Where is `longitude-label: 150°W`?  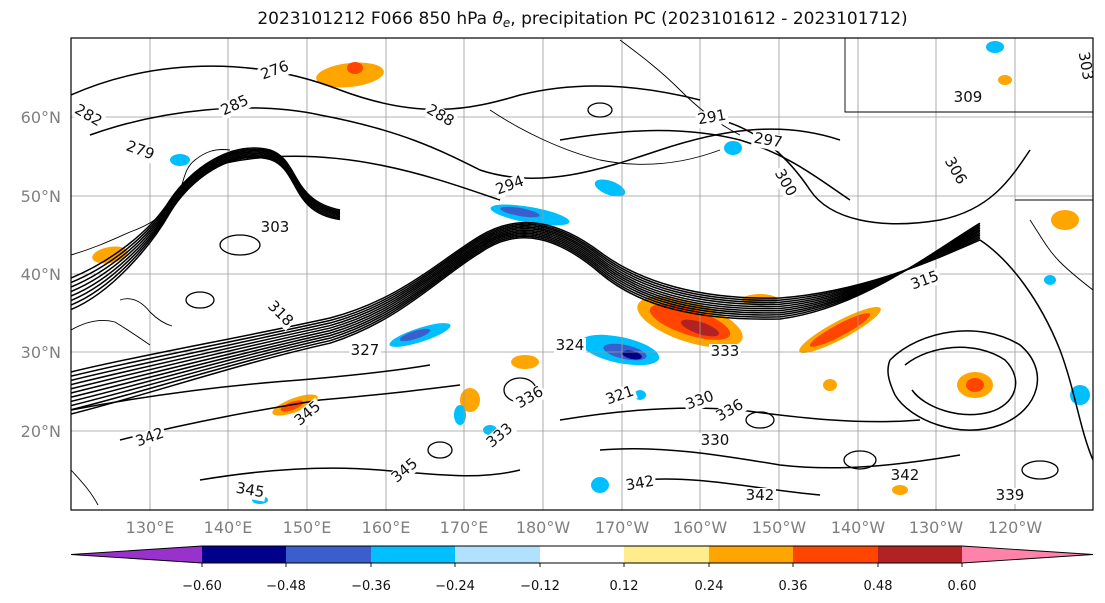 longitude-label: 150°W is located at coordinates (779, 527).